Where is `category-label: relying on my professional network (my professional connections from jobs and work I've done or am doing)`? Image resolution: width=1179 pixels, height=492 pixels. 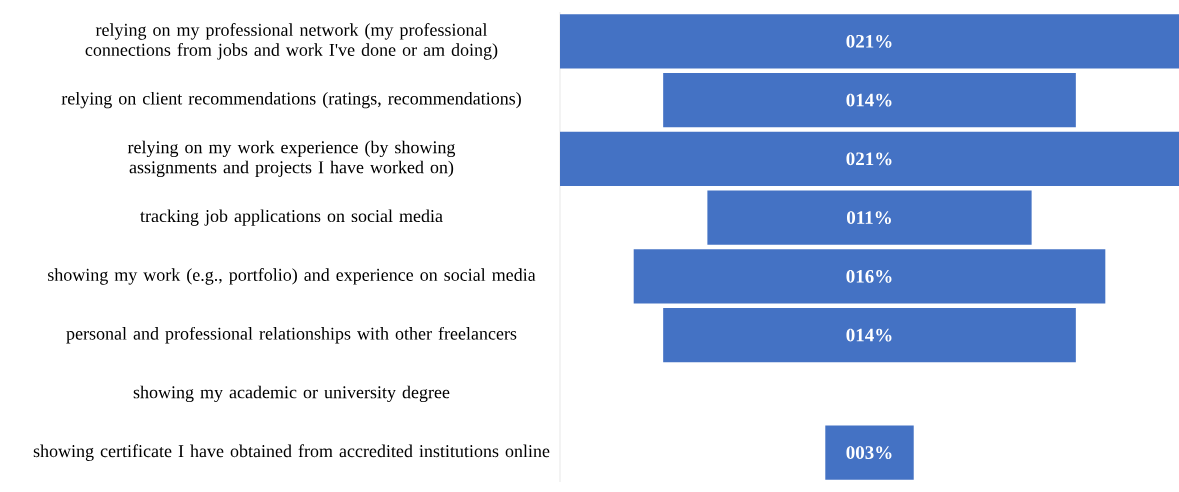 category-label: relying on my professional network (my professional connections from jobs and work I've done or am doing) is located at coordinates (291, 41).